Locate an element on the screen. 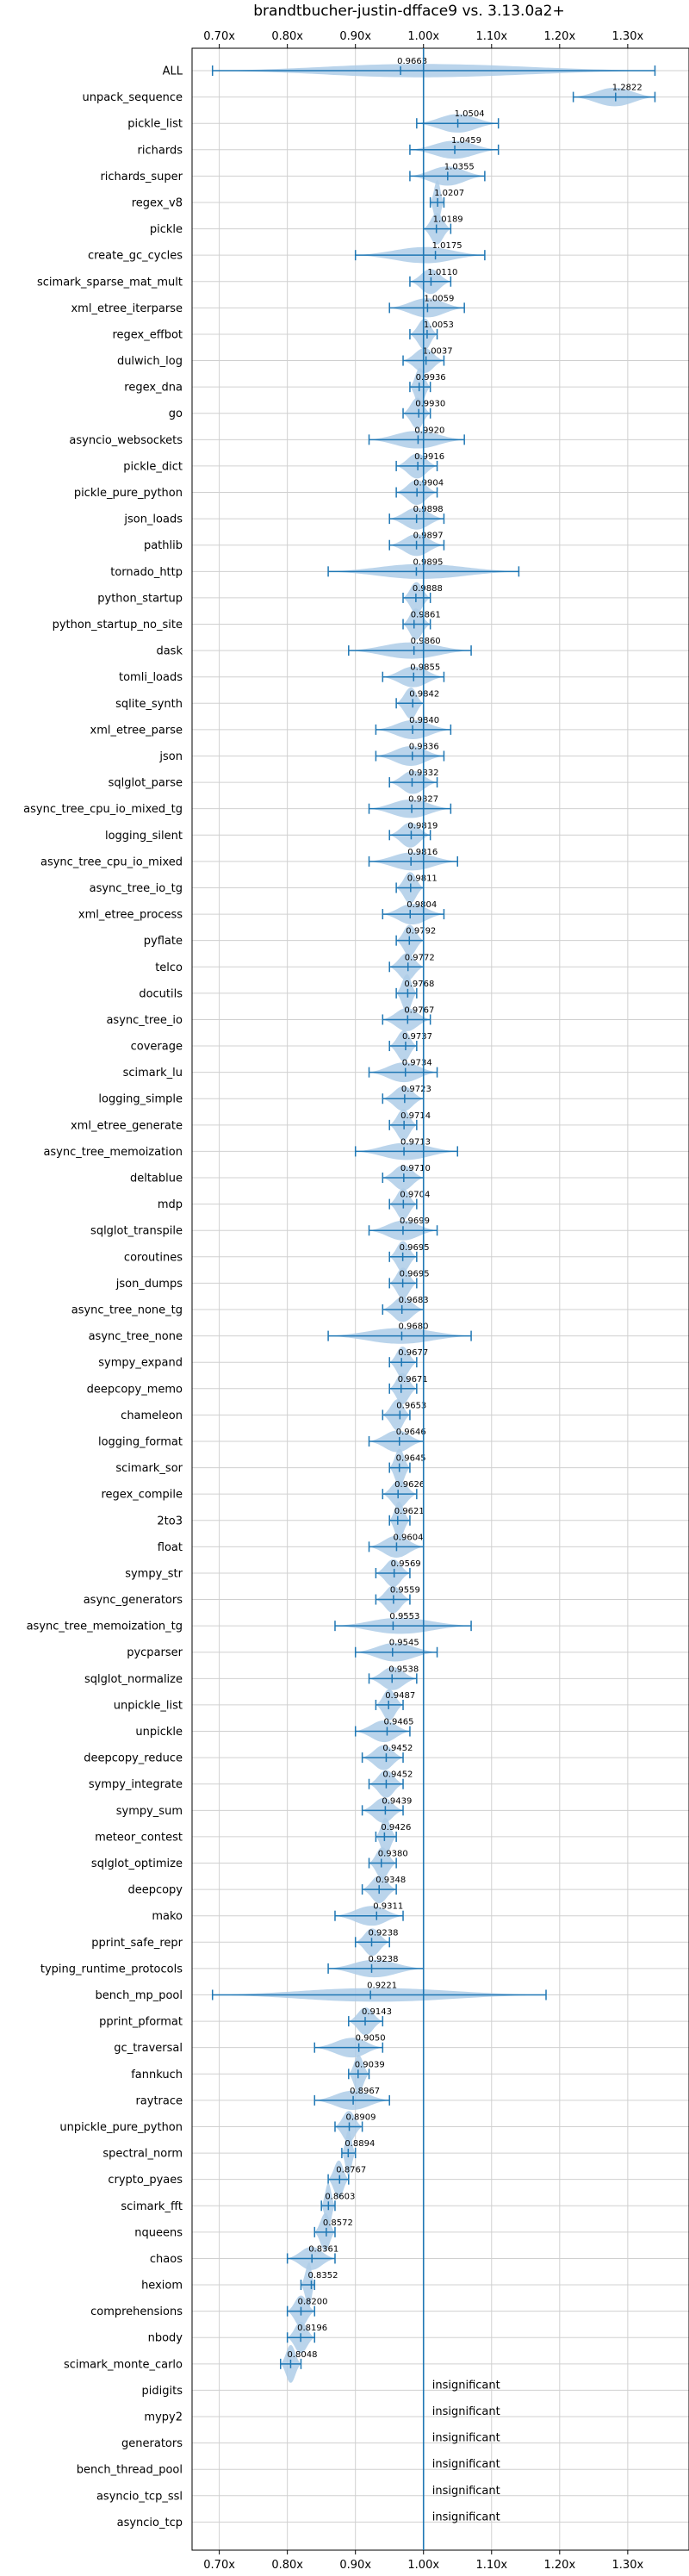  benchmark-label: sqlite_synth is located at coordinates (149, 705).